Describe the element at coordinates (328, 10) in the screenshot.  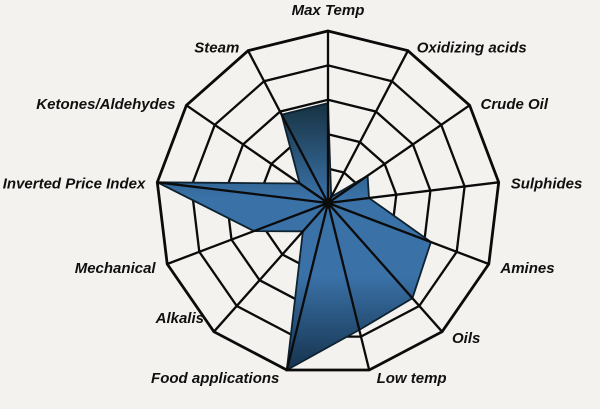
I see `axis-label-max-temp: Max Temp` at that location.